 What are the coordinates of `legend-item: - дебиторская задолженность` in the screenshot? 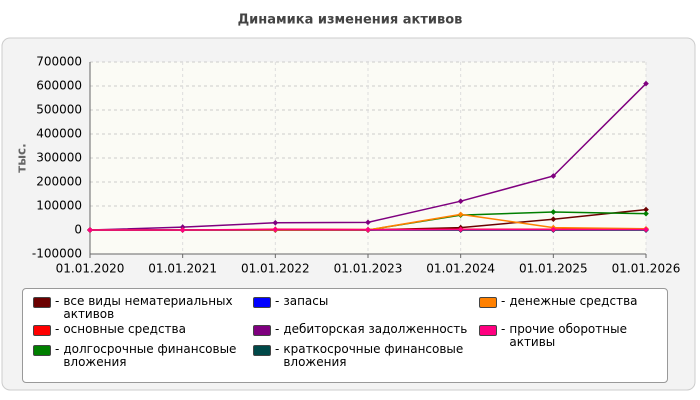 It's located at (366, 333).